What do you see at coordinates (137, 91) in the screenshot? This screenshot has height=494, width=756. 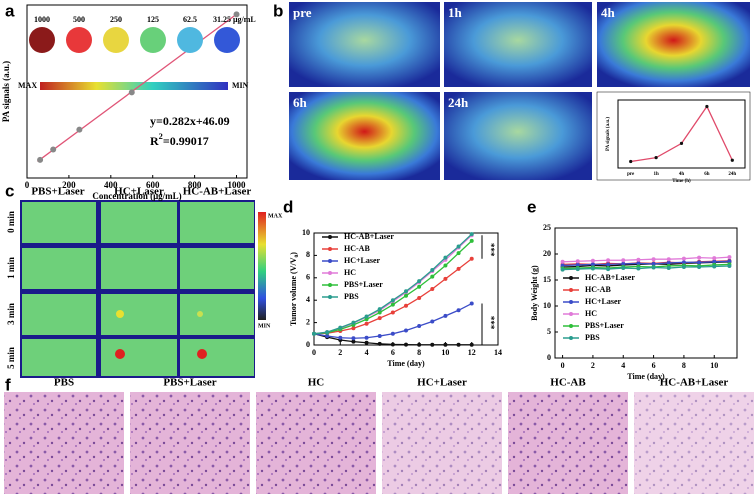 I see `plot-frame` at bounding box center [137, 91].